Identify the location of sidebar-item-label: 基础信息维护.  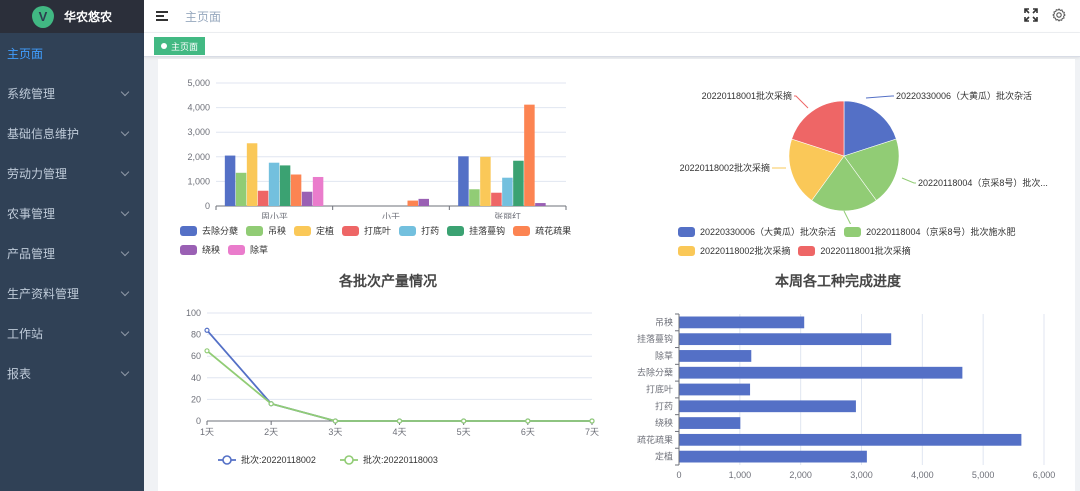
(43, 133).